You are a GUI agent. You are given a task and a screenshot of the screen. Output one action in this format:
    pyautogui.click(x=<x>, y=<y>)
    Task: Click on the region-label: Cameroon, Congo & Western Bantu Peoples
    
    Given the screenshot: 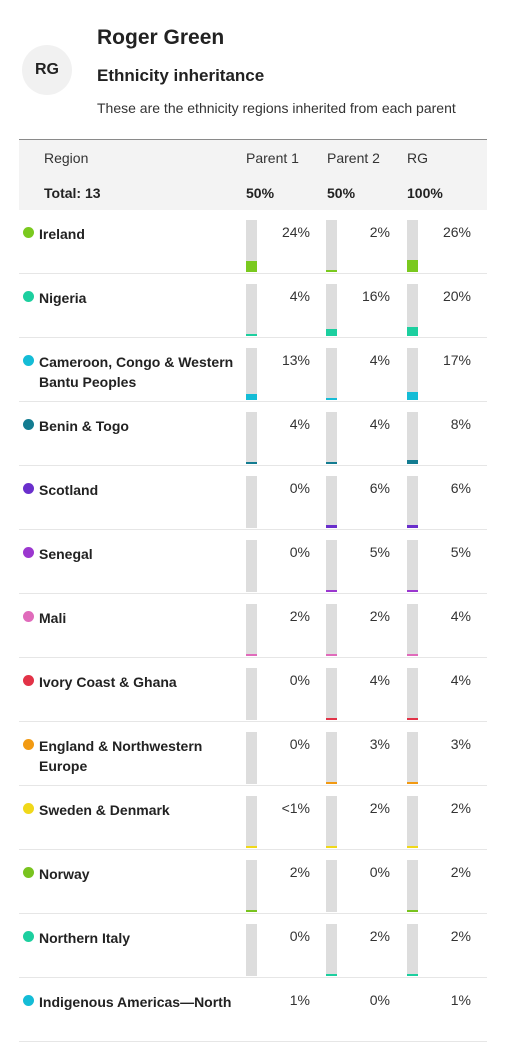 What is the action you would take?
    pyautogui.click(x=136, y=372)
    